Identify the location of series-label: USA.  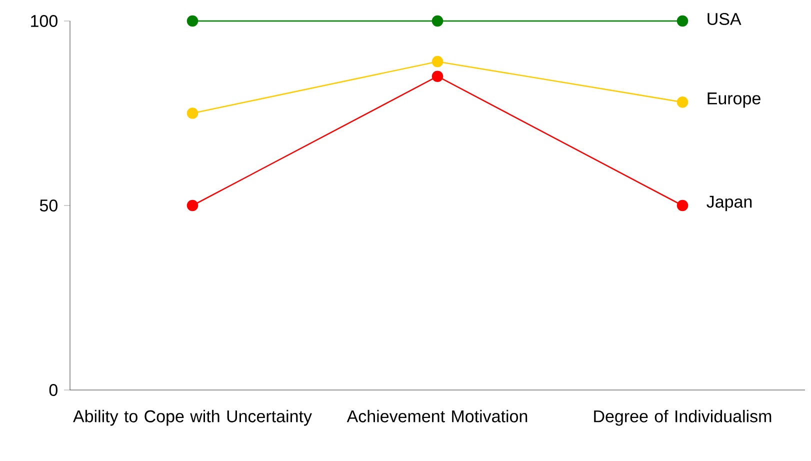
(725, 19).